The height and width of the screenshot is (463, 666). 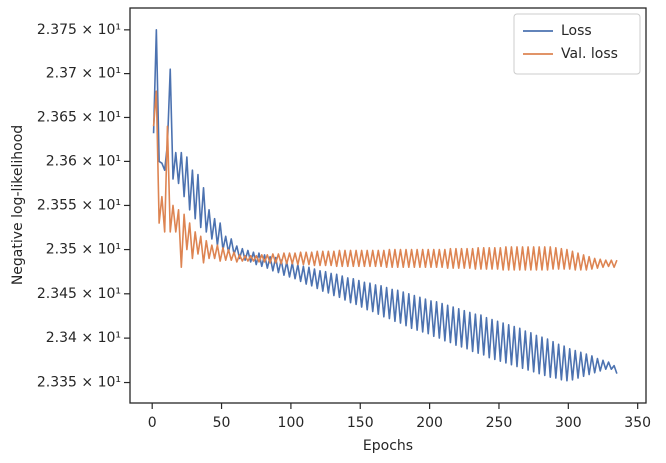 What do you see at coordinates (83, 74) in the screenshot?
I see `y-tick-label: 2.37 × 10¹` at bounding box center [83, 74].